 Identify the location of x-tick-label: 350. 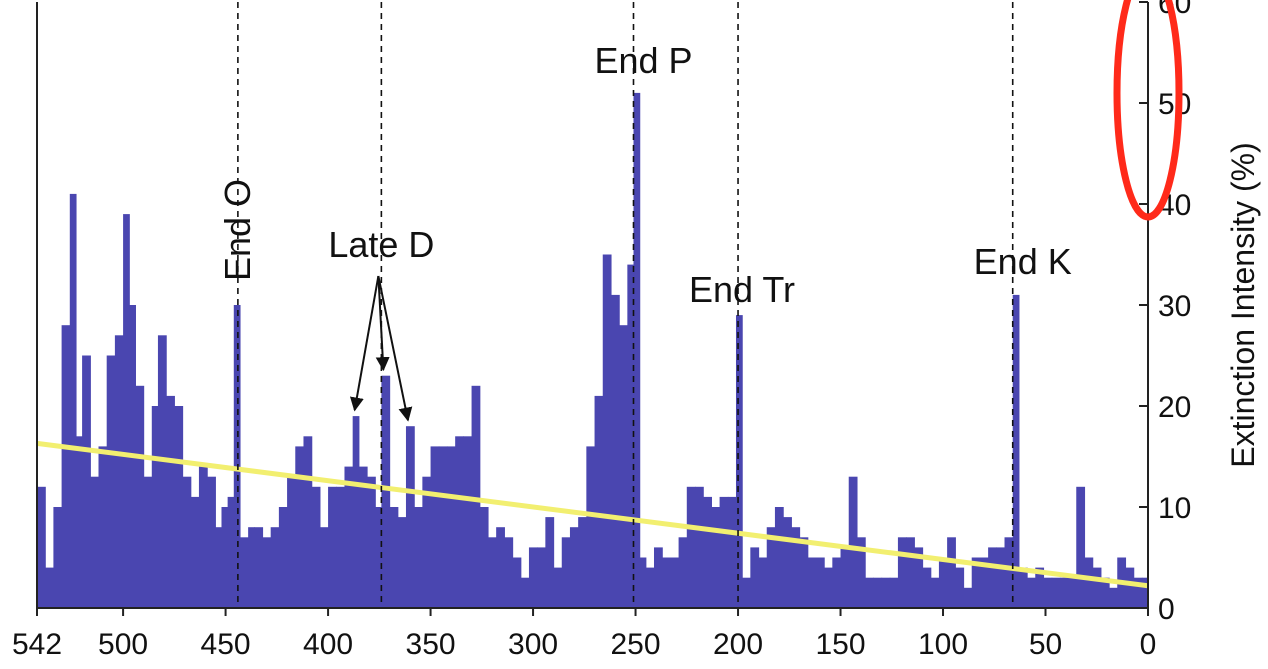
(431, 644).